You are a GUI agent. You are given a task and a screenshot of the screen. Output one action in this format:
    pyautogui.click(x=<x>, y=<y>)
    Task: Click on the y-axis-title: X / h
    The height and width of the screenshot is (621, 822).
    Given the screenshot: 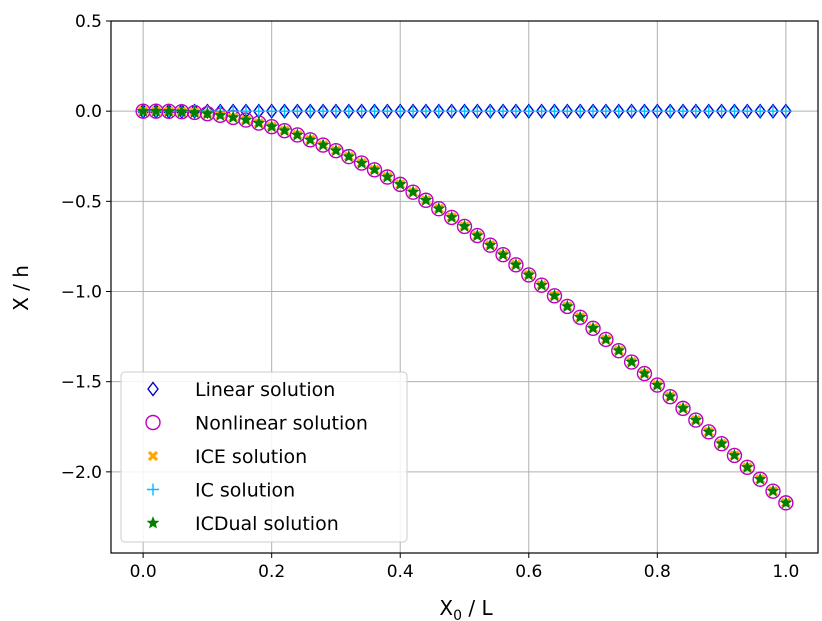 What is the action you would take?
    pyautogui.click(x=21, y=288)
    